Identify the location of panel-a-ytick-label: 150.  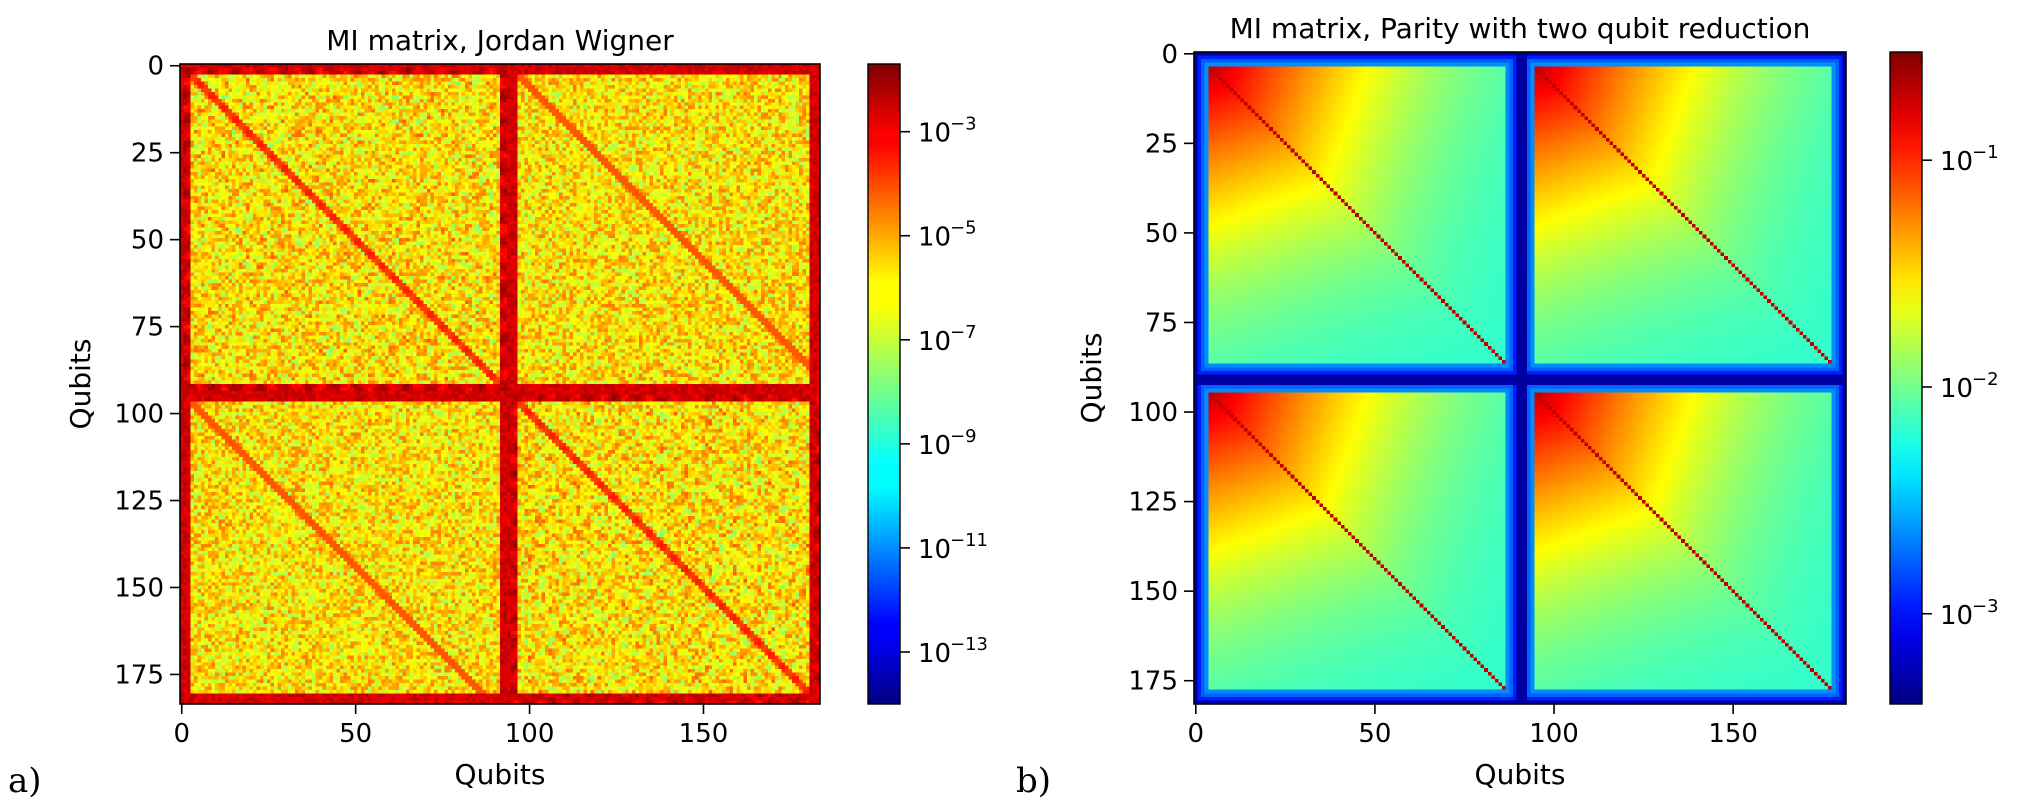
(139, 588).